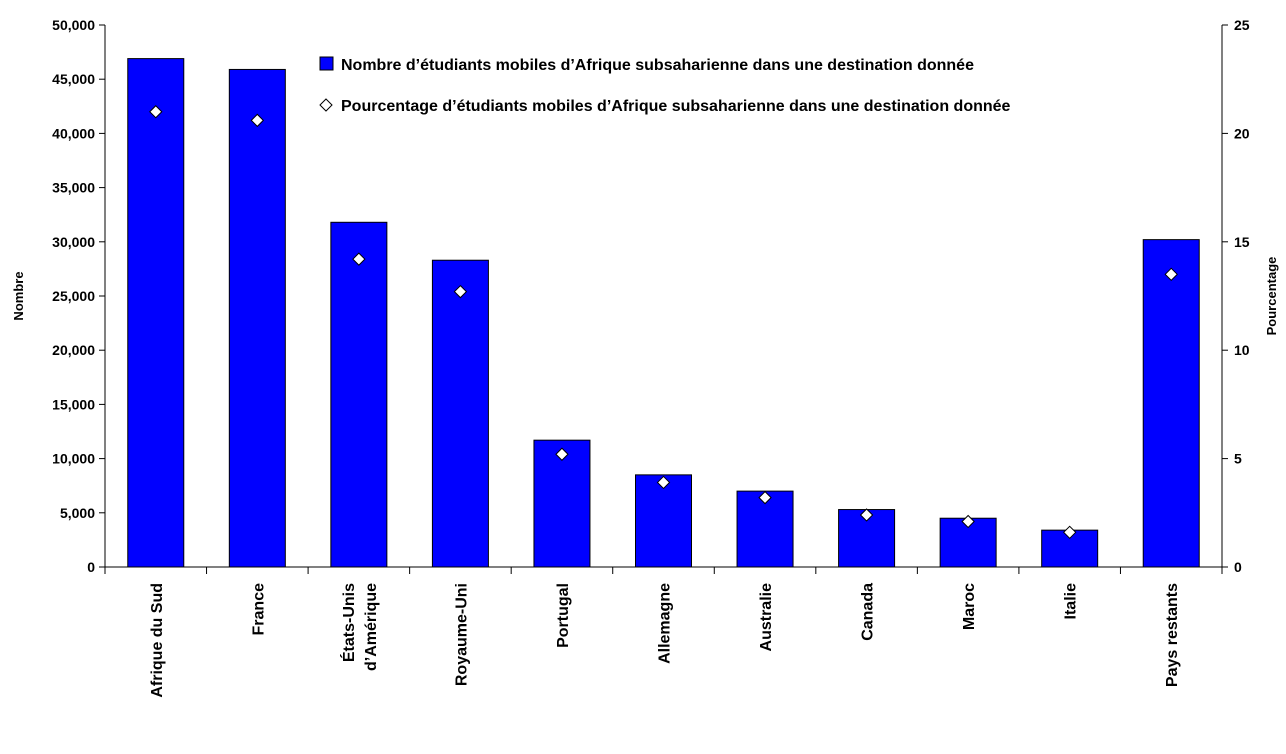 This screenshot has height=754, width=1286. Describe the element at coordinates (563, 615) in the screenshot. I see `category-label: Portugal` at that location.